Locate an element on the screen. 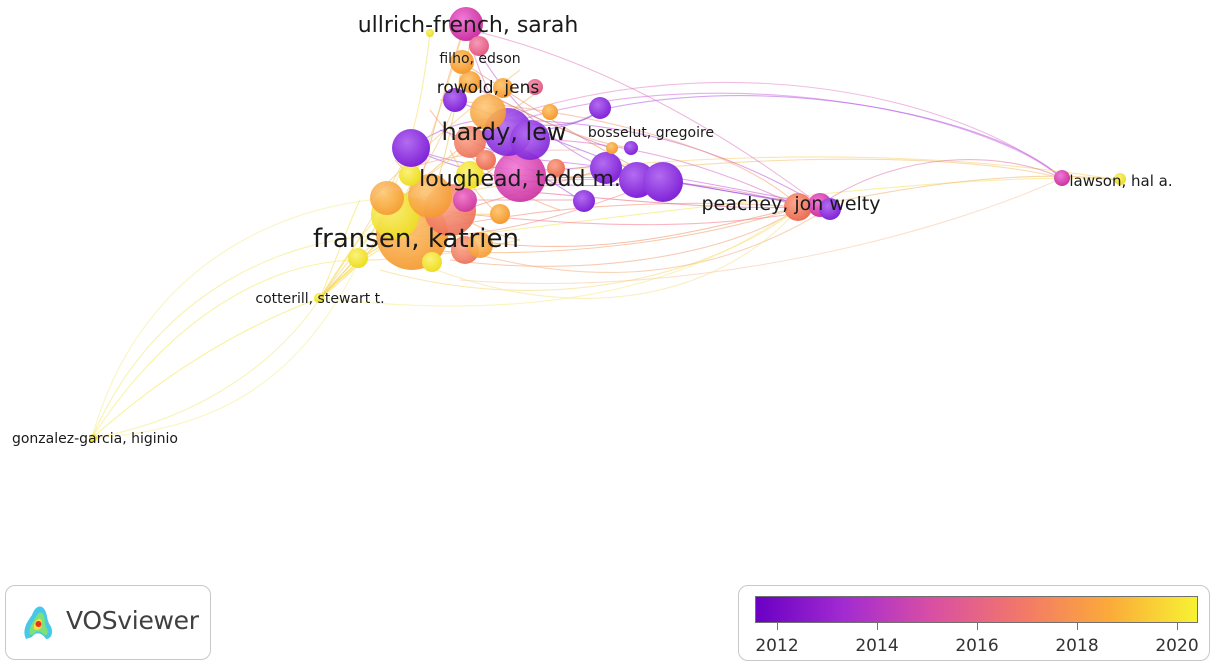  legend-tick-label: 2014 is located at coordinates (877, 646).